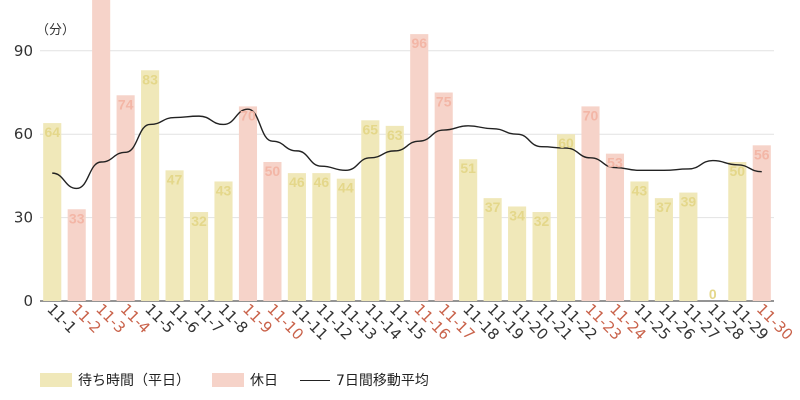 Image resolution: width=800 pixels, height=400 pixels. Describe the element at coordinates (346, 188) in the screenshot. I see `value-label-11-13: 44` at that location.